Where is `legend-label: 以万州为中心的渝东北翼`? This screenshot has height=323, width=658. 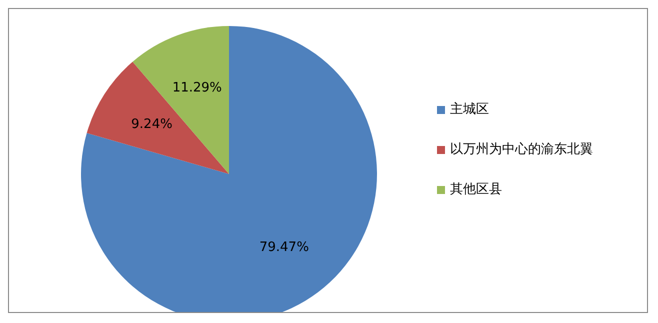
legend-label: 以万州为中心的渝东北翼 is located at coordinates (521, 149).